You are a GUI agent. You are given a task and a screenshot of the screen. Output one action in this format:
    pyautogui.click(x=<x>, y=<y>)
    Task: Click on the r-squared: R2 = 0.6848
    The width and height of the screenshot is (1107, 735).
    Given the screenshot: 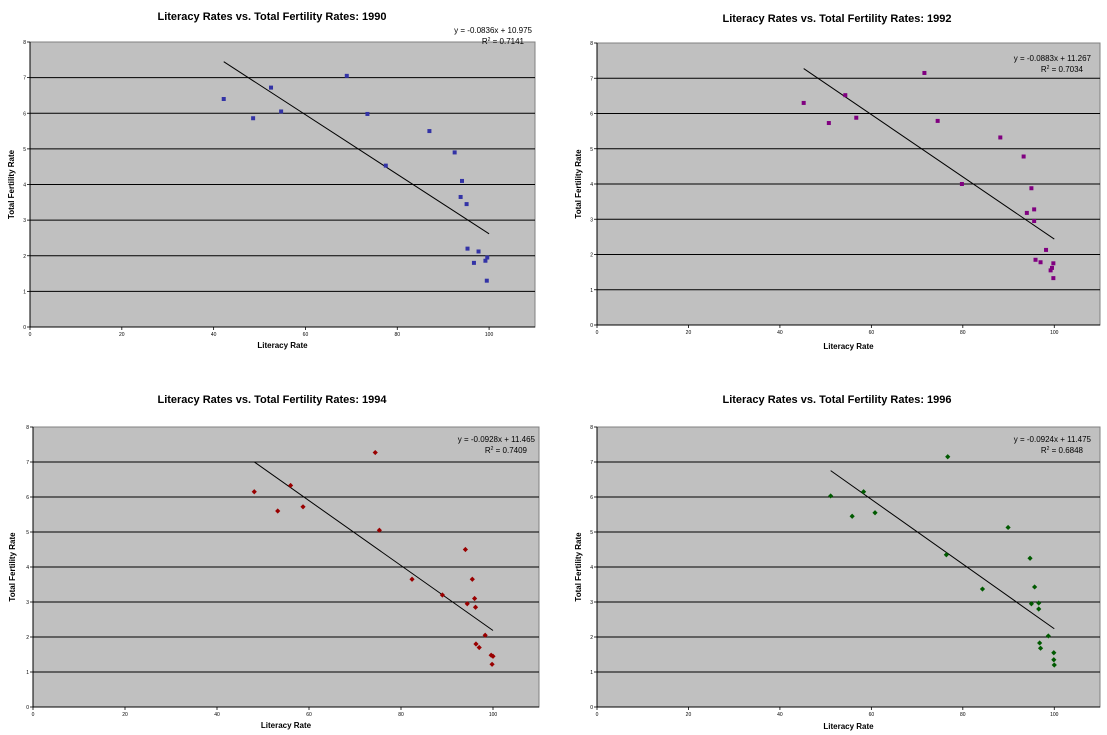 What is the action you would take?
    pyautogui.click(x=1062, y=450)
    